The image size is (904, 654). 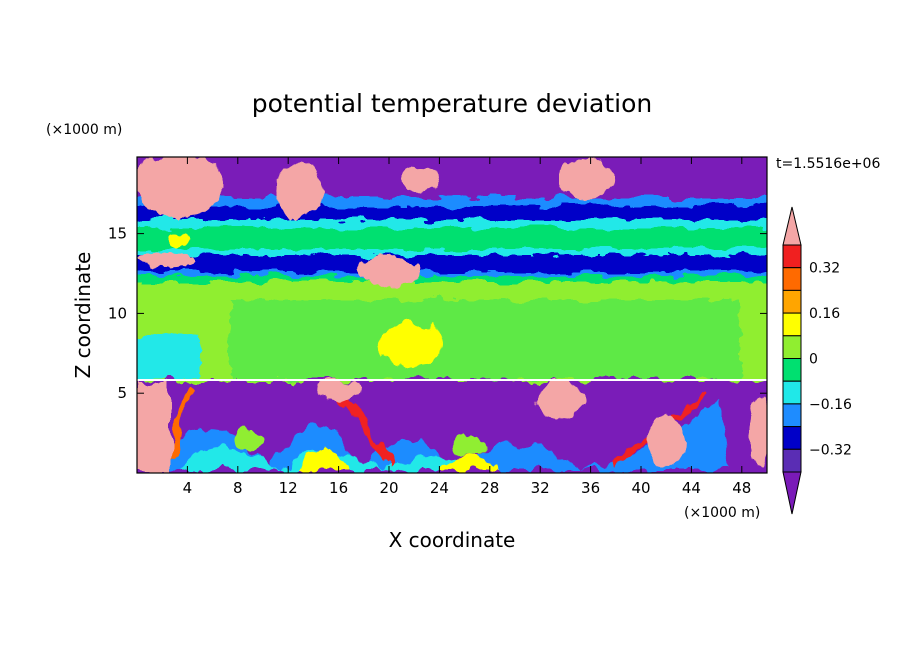 What do you see at coordinates (452, 275) in the screenshot?
I see `mid-blue-band` at bounding box center [452, 275].